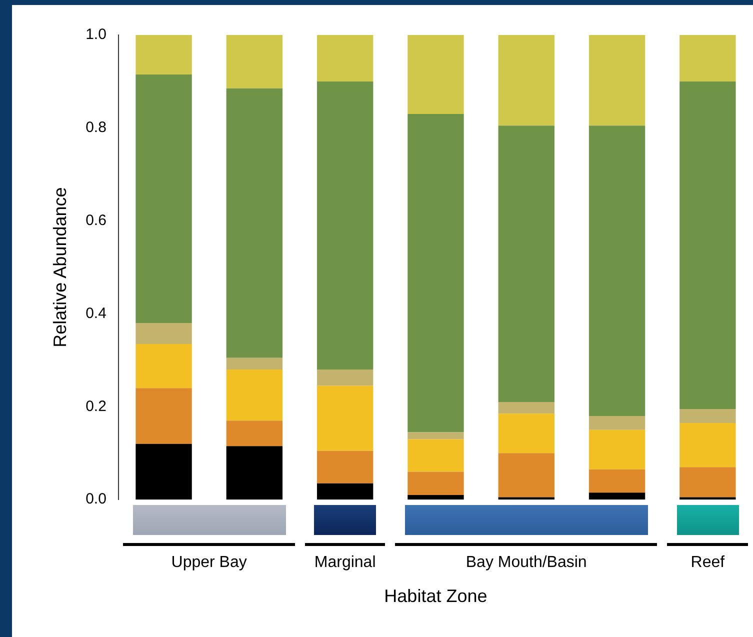 This screenshot has height=637, width=753. I want to click on x-axis-title: Habitat Zone, so click(435, 596).